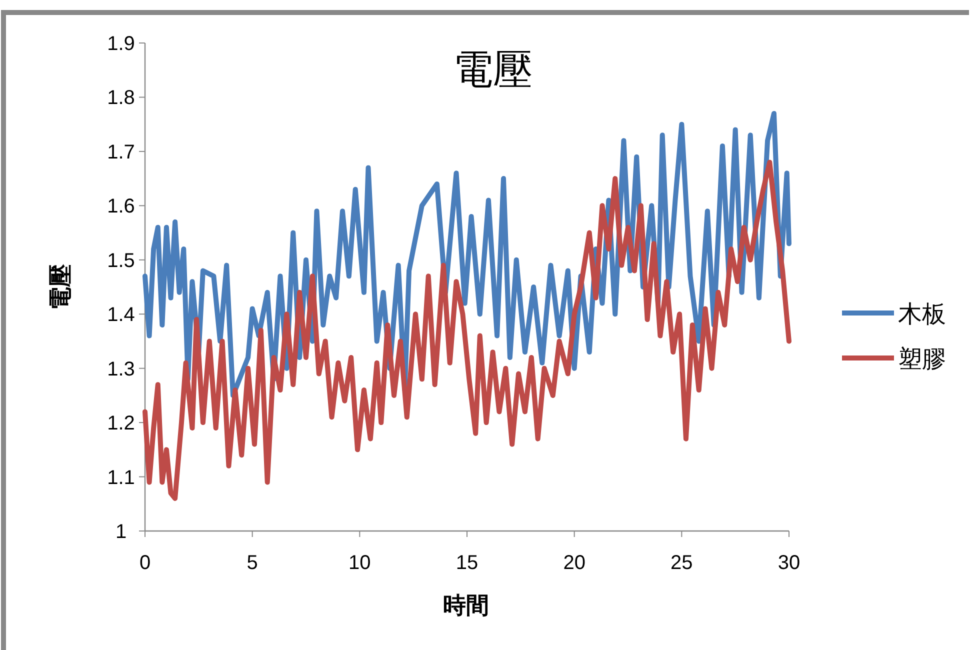  Describe the element at coordinates (121, 207) in the screenshot. I see `y-tick-label: 1.6` at that location.